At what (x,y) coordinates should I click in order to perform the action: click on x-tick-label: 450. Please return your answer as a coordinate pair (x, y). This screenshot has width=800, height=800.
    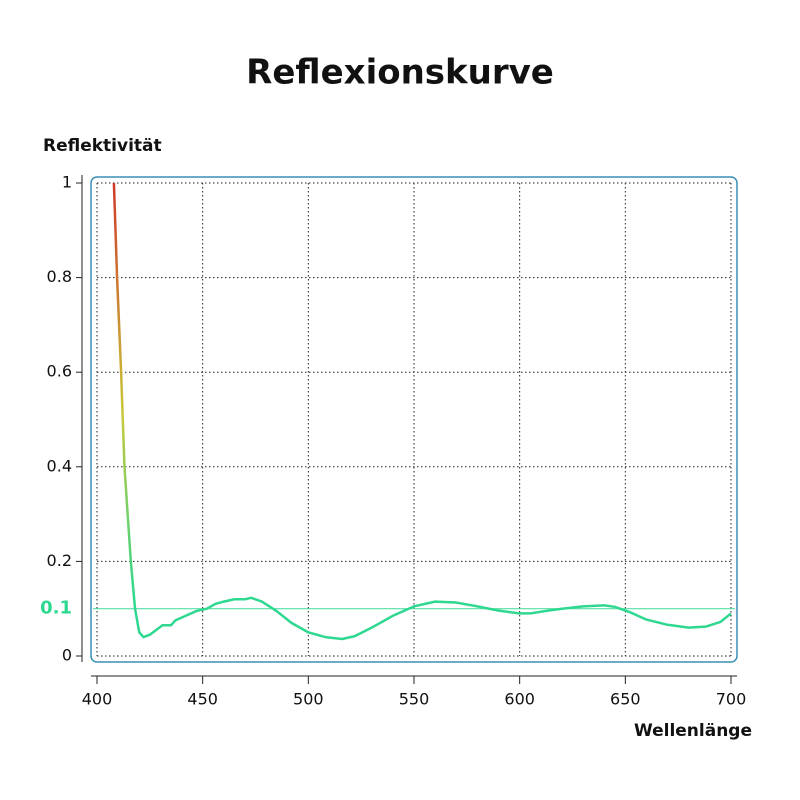
    Looking at the image, I should click on (202, 699).